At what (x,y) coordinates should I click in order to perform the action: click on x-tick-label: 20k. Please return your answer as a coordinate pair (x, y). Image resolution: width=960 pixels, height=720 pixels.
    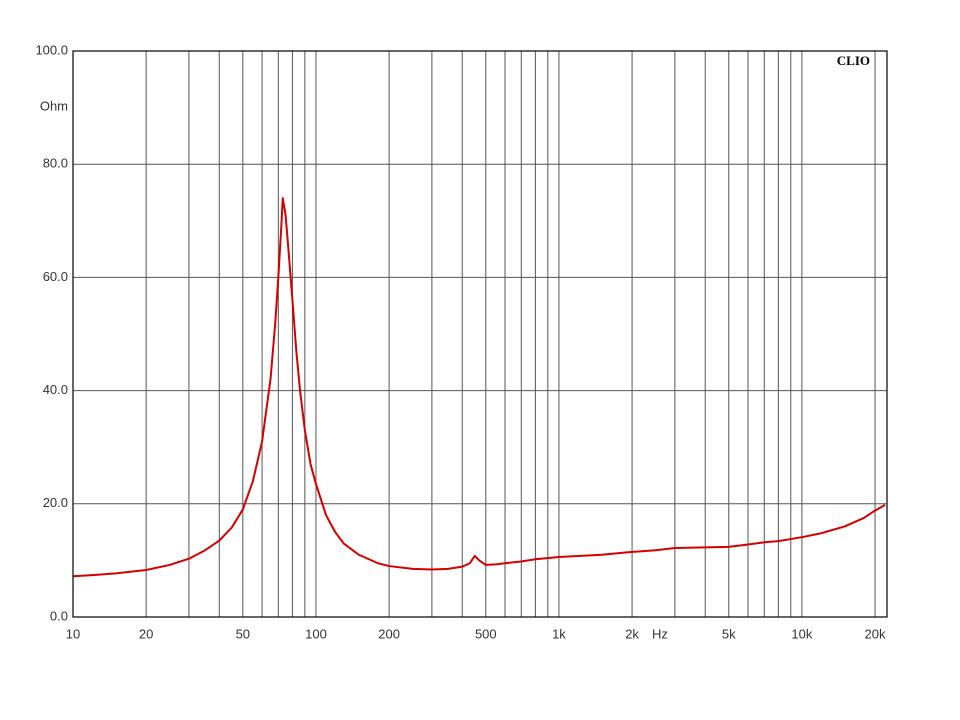
    Looking at the image, I should click on (875, 633).